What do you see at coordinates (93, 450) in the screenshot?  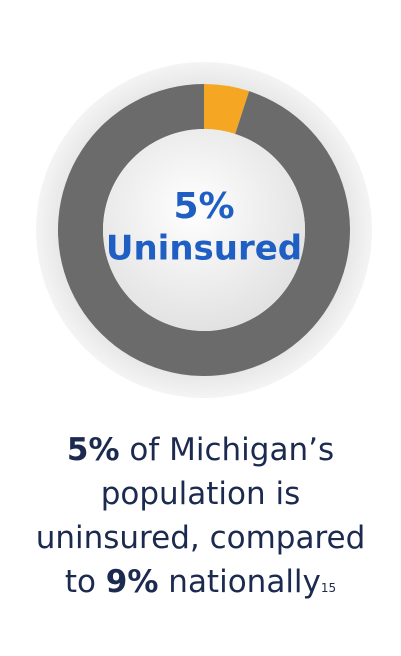 I see `caption-bold: 5%` at bounding box center [93, 450].